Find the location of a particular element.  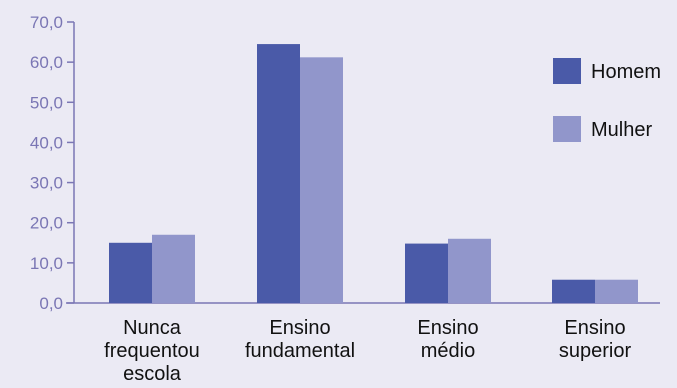

legend-label-mulher: Mulher is located at coordinates (621, 130).